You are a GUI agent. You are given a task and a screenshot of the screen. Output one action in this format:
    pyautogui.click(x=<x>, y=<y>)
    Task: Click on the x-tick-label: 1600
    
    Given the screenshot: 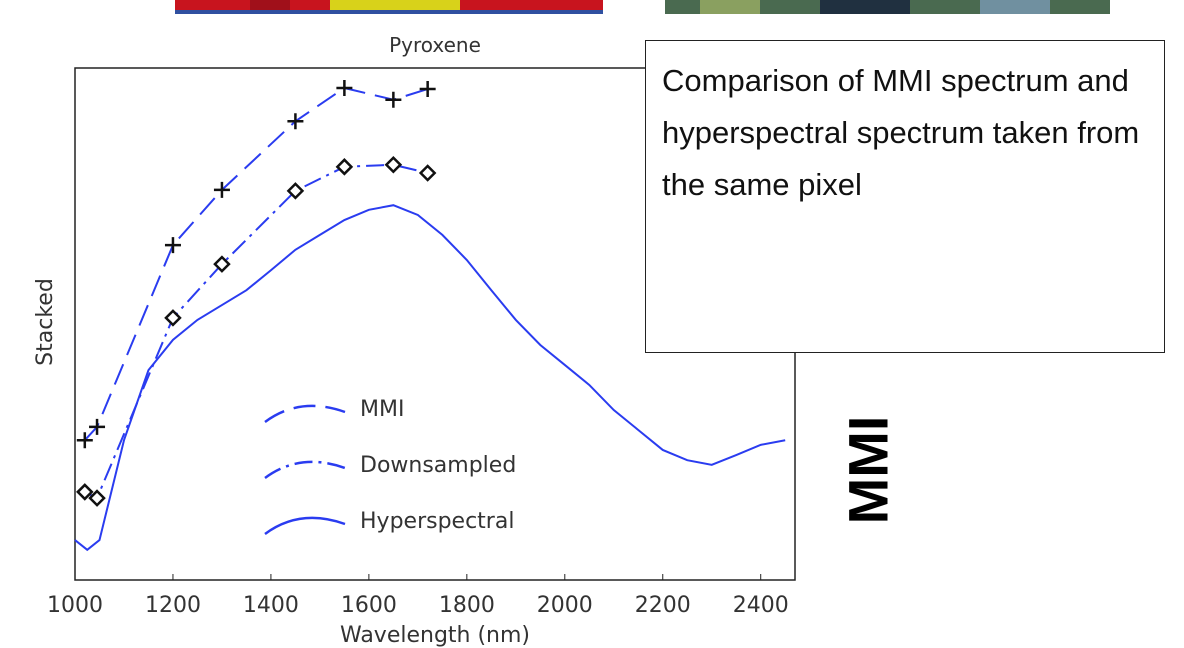 What is the action you would take?
    pyautogui.click(x=369, y=605)
    